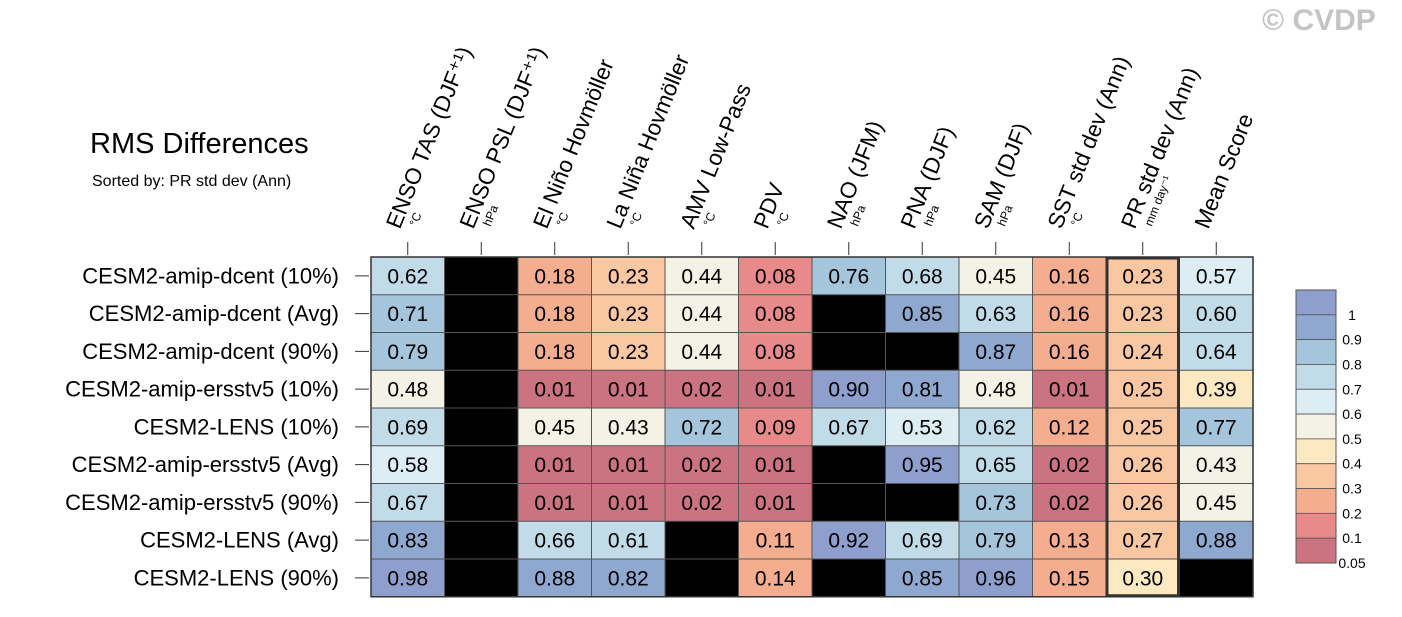 Image resolution: width=1402 pixels, height=617 pixels. What do you see at coordinates (1352, 414) in the screenshot?
I see `colorbar-label: 0.6` at bounding box center [1352, 414].